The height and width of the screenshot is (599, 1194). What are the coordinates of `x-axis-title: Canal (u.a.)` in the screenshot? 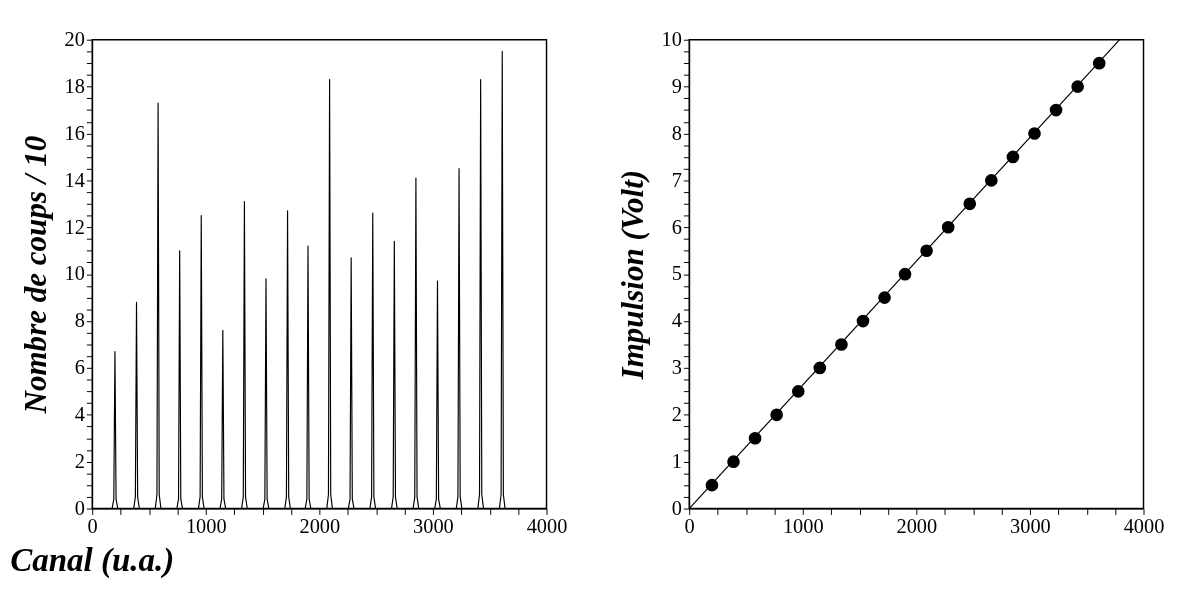 It's located at (92, 561).